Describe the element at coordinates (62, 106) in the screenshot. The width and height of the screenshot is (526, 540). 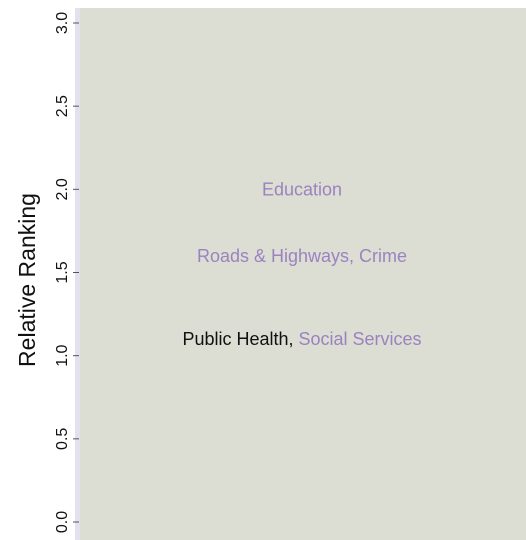
I see `y-tick-label: 2.5` at that location.